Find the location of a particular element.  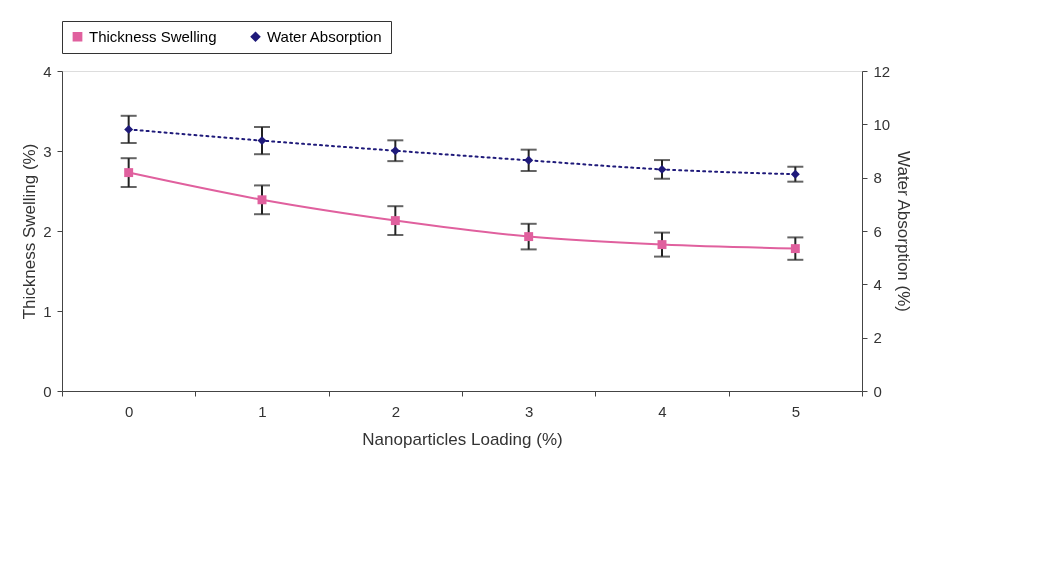

y2-tick-label: 10 is located at coordinates (882, 124).